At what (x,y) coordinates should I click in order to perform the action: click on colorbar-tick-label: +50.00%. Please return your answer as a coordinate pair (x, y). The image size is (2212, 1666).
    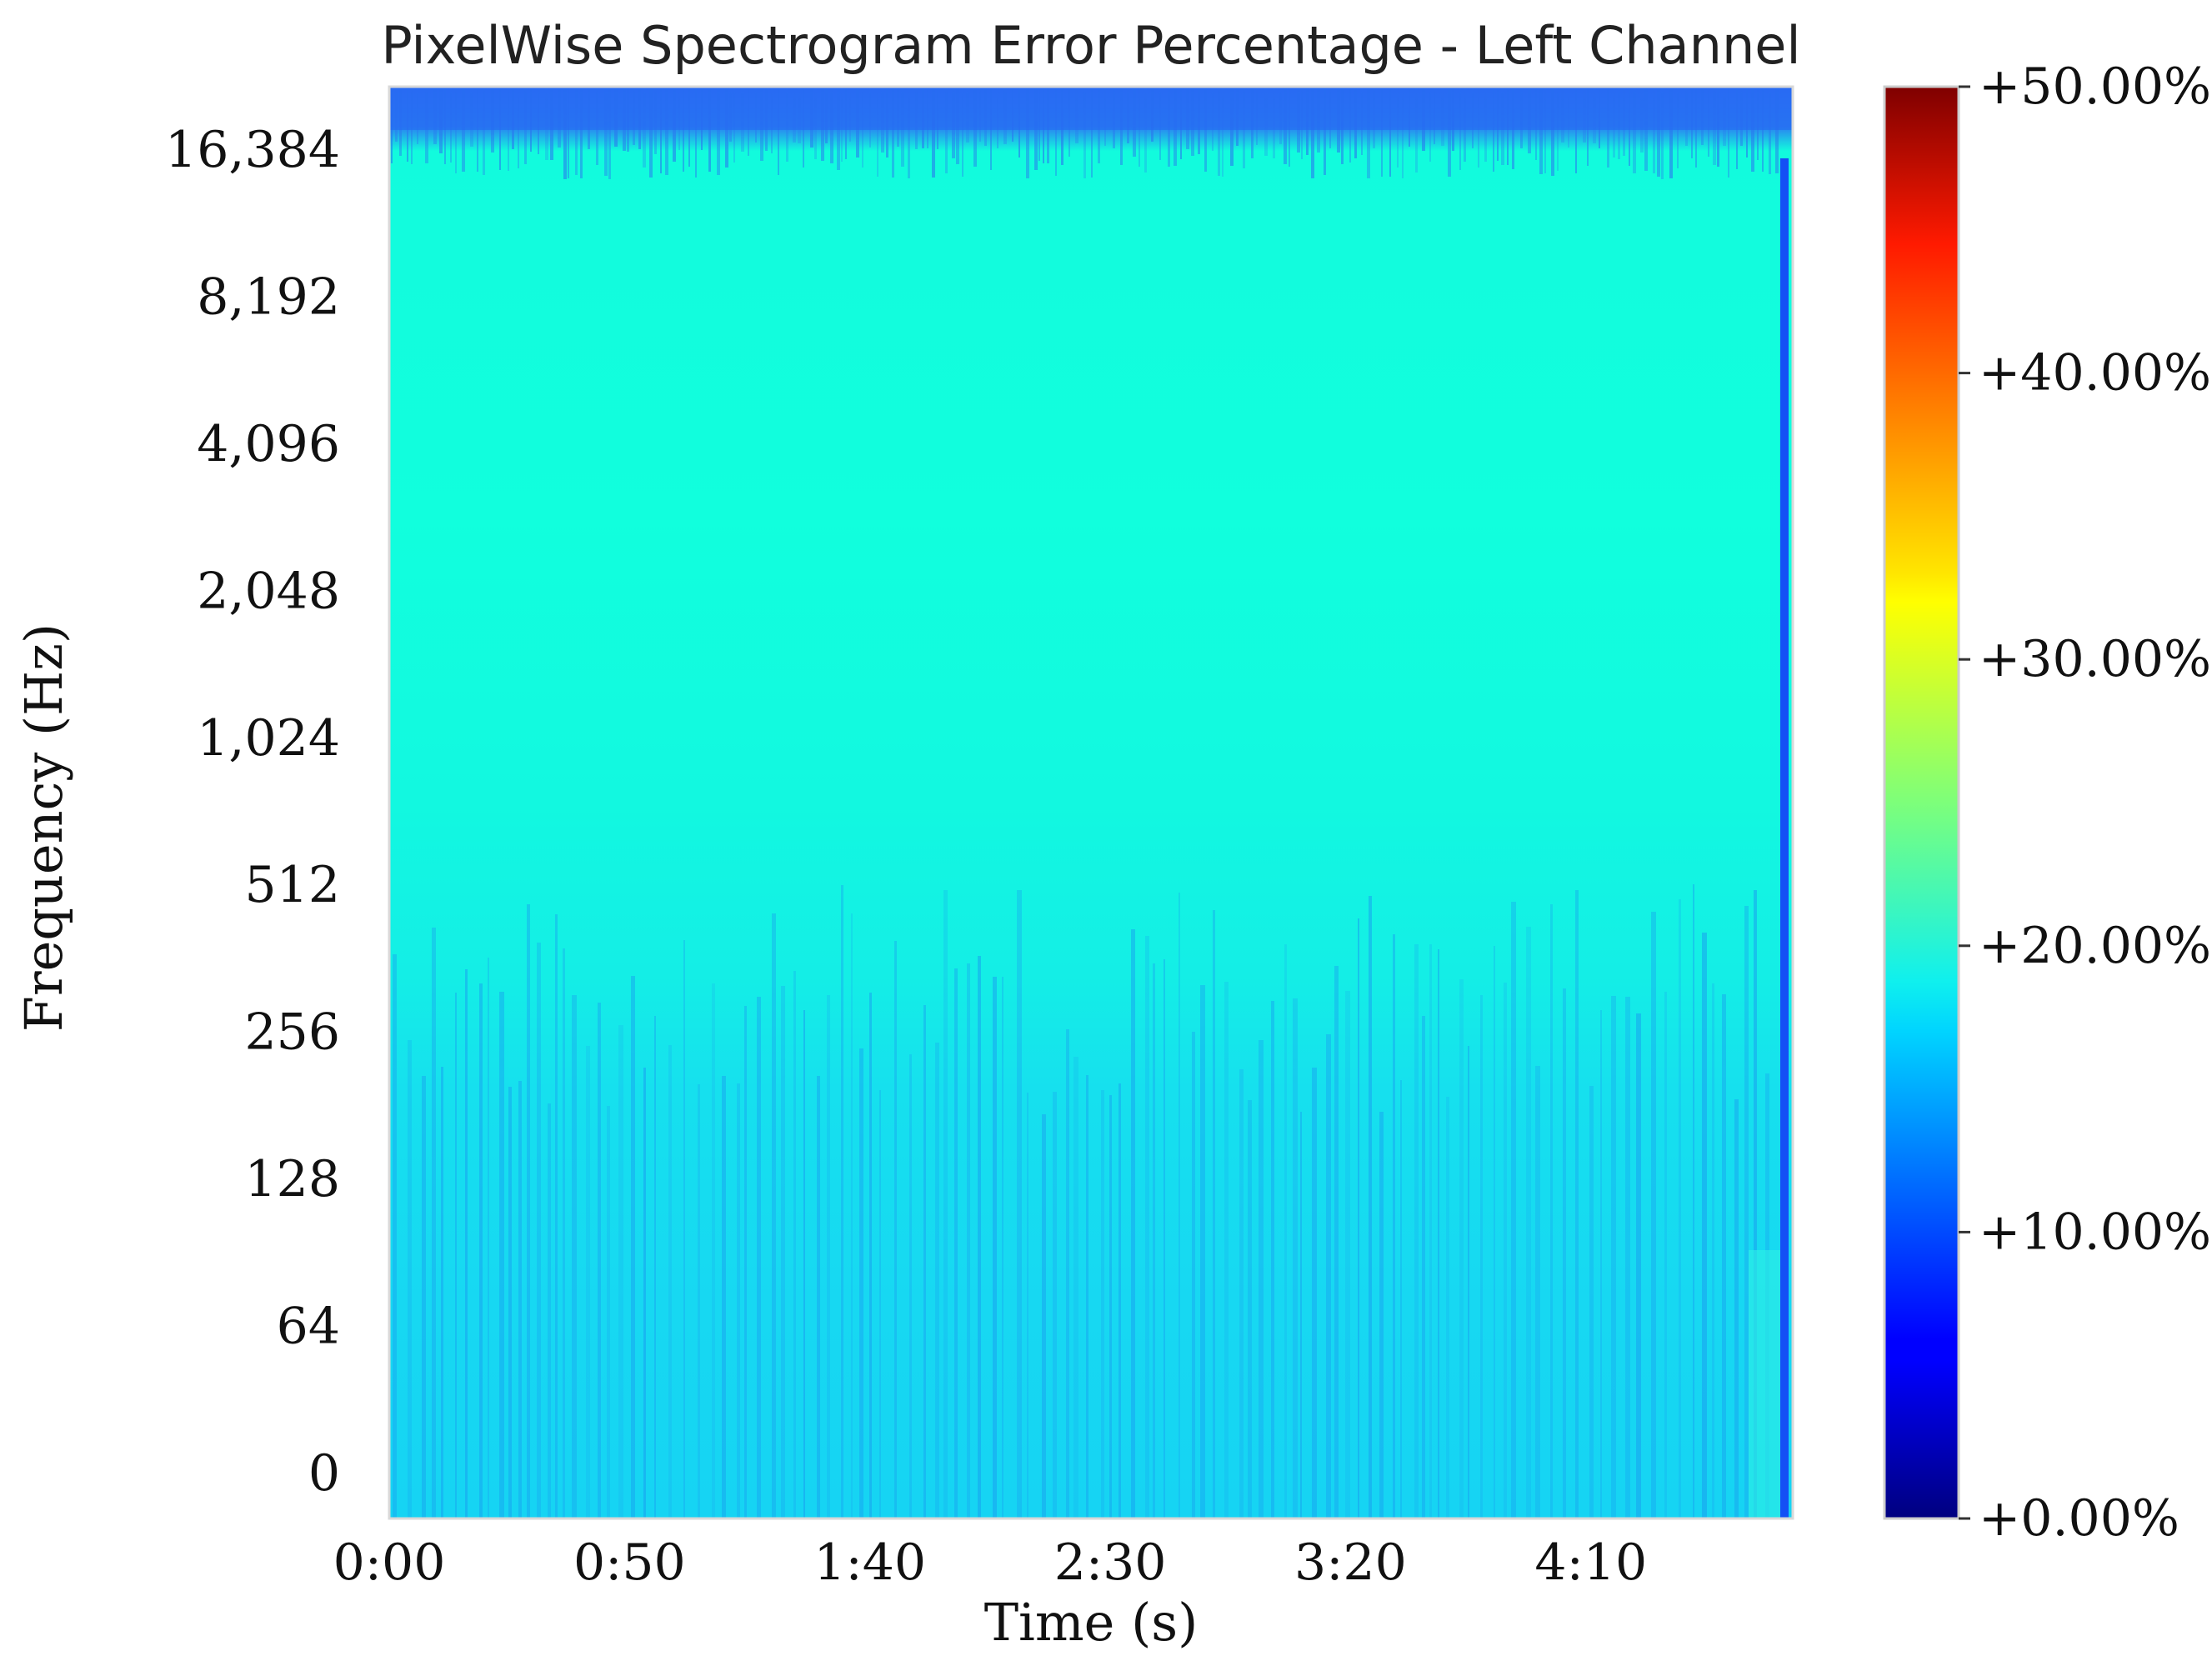
    Looking at the image, I should click on (2095, 87).